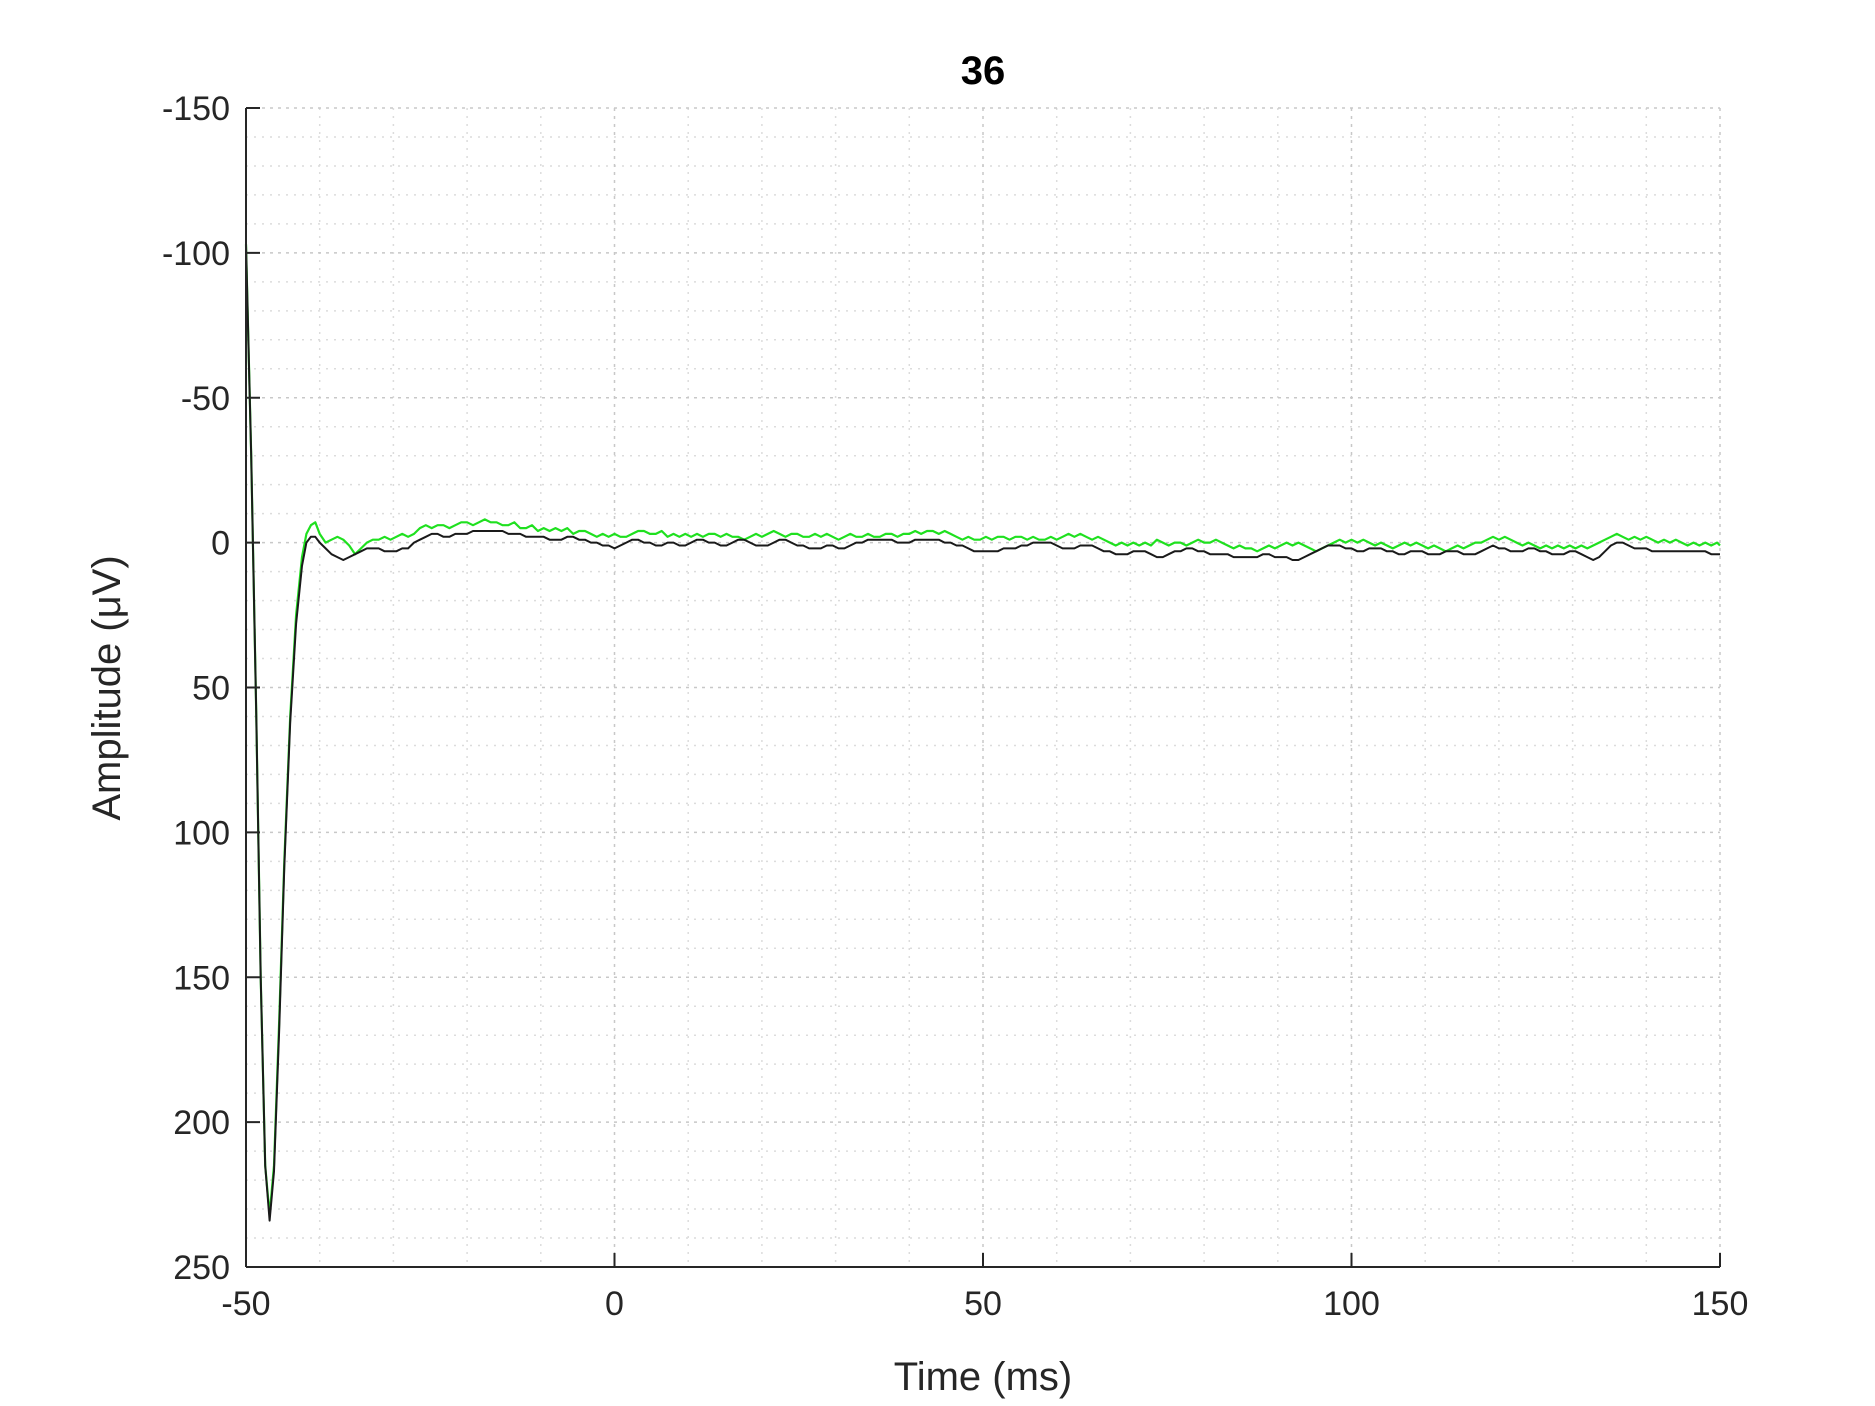 The height and width of the screenshot is (1406, 1875). I want to click on y-axis-label: Amplitude (μV), so click(107, 687).